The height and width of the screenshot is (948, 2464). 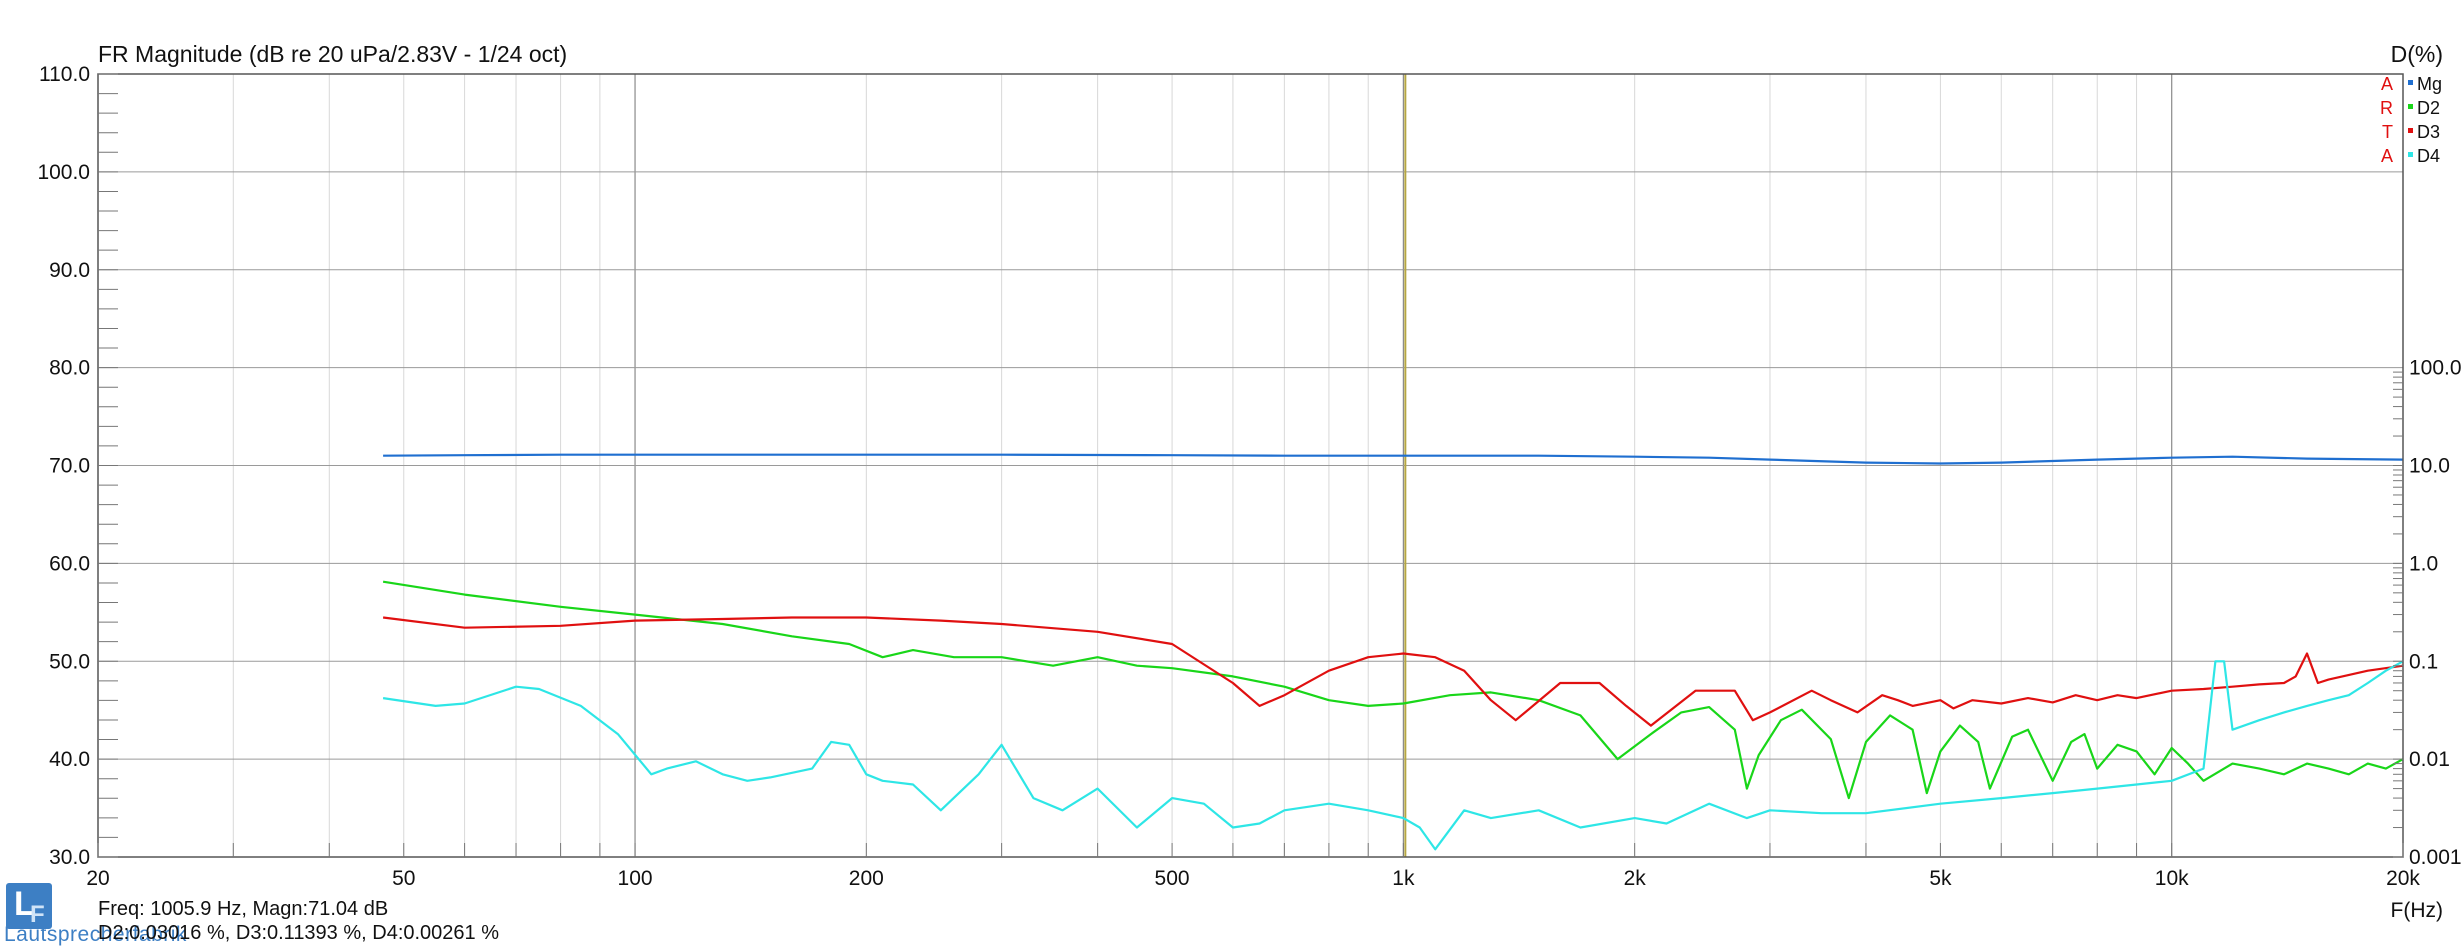 I want to click on x-tick-label: 100, so click(x=635, y=878).